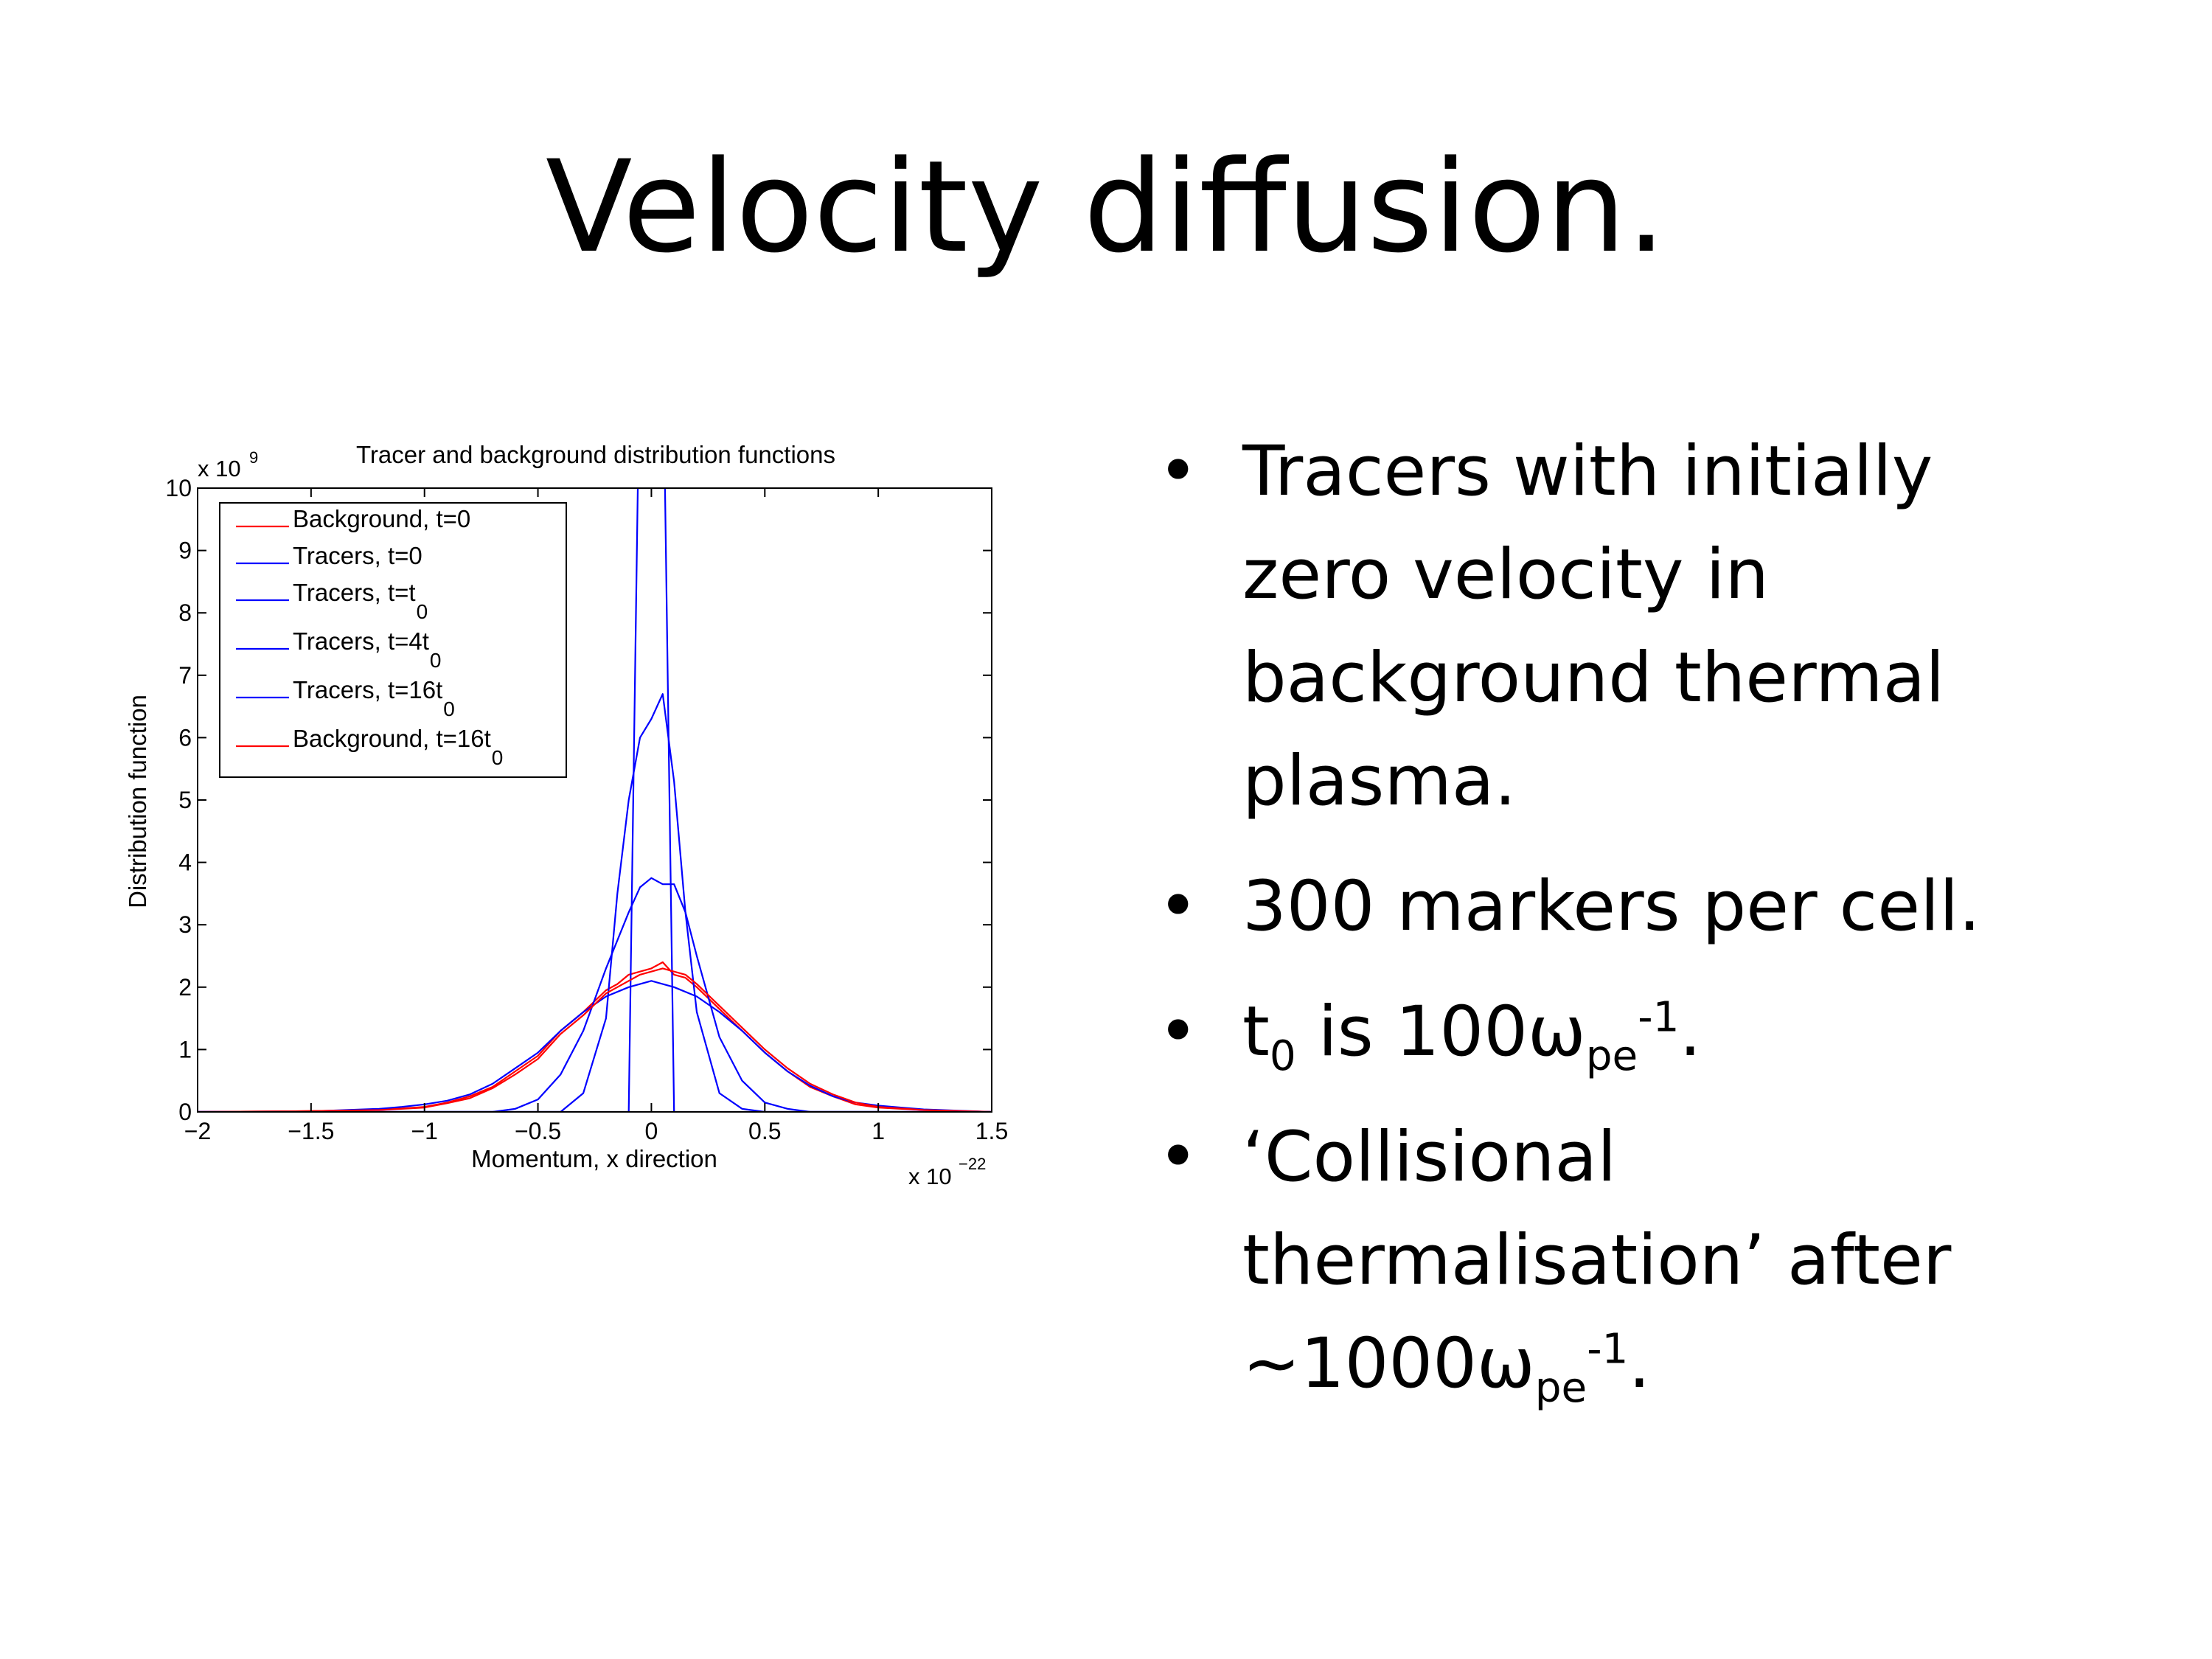 This screenshot has width=2212, height=1659. I want to click on y-tick-label: 10, so click(178, 488).